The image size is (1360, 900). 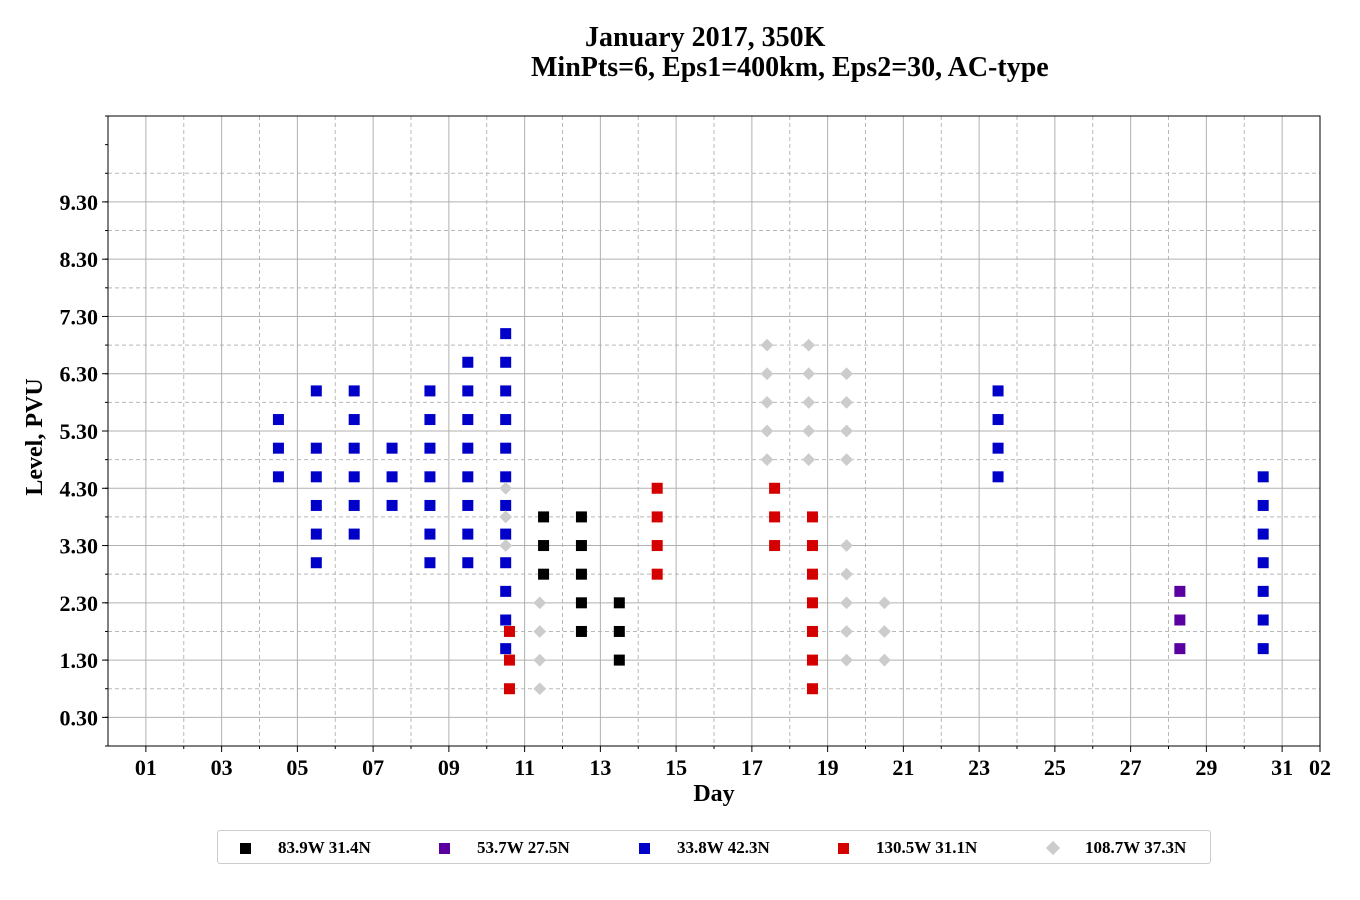 I want to click on y-tick-label: 1.30, so click(x=79, y=660).